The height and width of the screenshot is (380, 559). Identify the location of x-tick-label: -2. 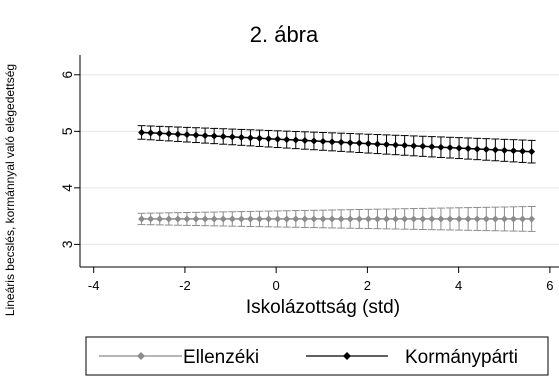
(185, 285).